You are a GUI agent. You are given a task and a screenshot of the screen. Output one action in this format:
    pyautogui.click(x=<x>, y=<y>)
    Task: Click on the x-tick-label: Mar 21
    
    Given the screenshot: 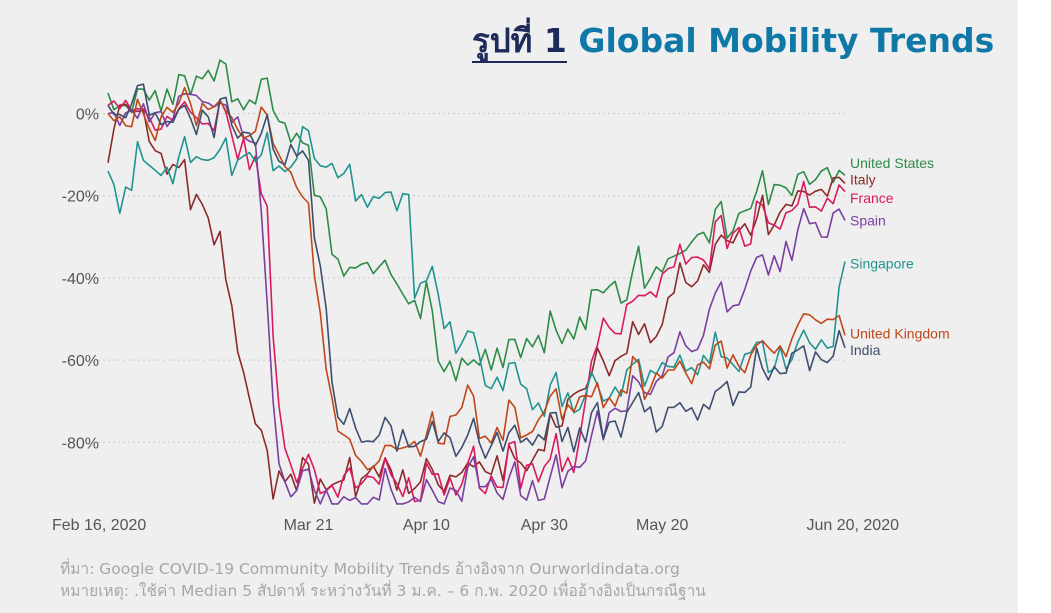 What is the action you would take?
    pyautogui.click(x=309, y=525)
    